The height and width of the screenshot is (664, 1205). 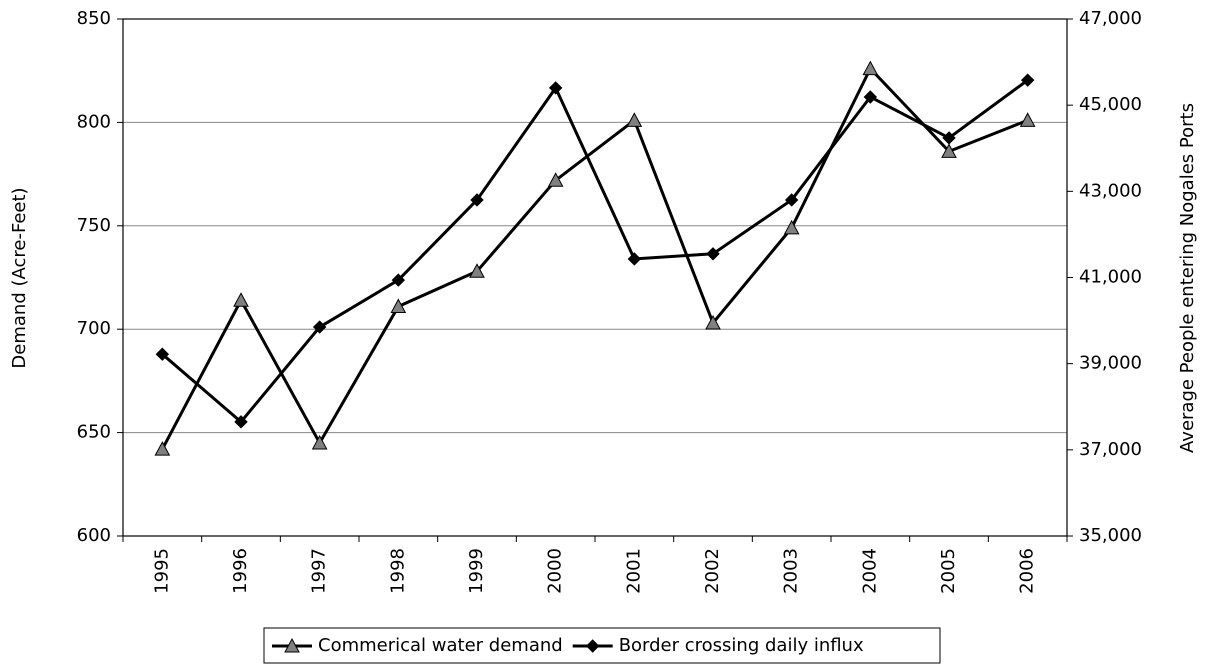 I want to click on x-tick-label: 1999, so click(x=476, y=571).